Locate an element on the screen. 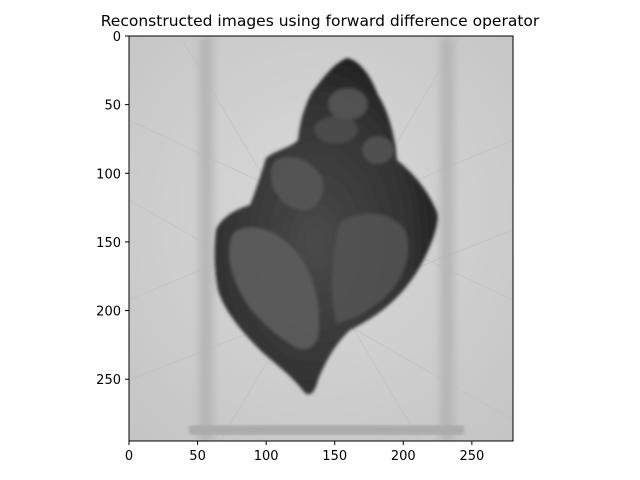 Image resolution: width=640 pixels, height=480 pixels. y-tick-label: 200 is located at coordinates (108, 312).